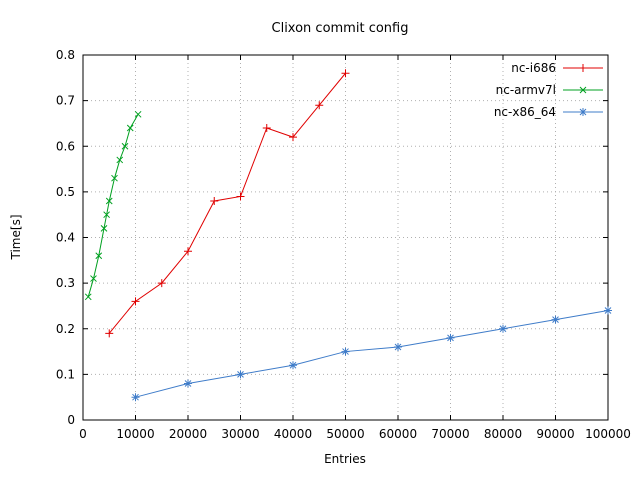 The width and height of the screenshot is (640, 480). Describe the element at coordinates (65, 374) in the screenshot. I see `y-tick-label: 0.1` at that location.